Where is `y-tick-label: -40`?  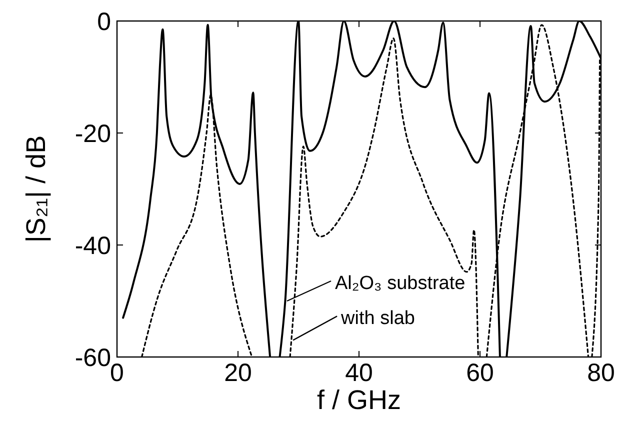 y-tick-label: -40 is located at coordinates (92, 246).